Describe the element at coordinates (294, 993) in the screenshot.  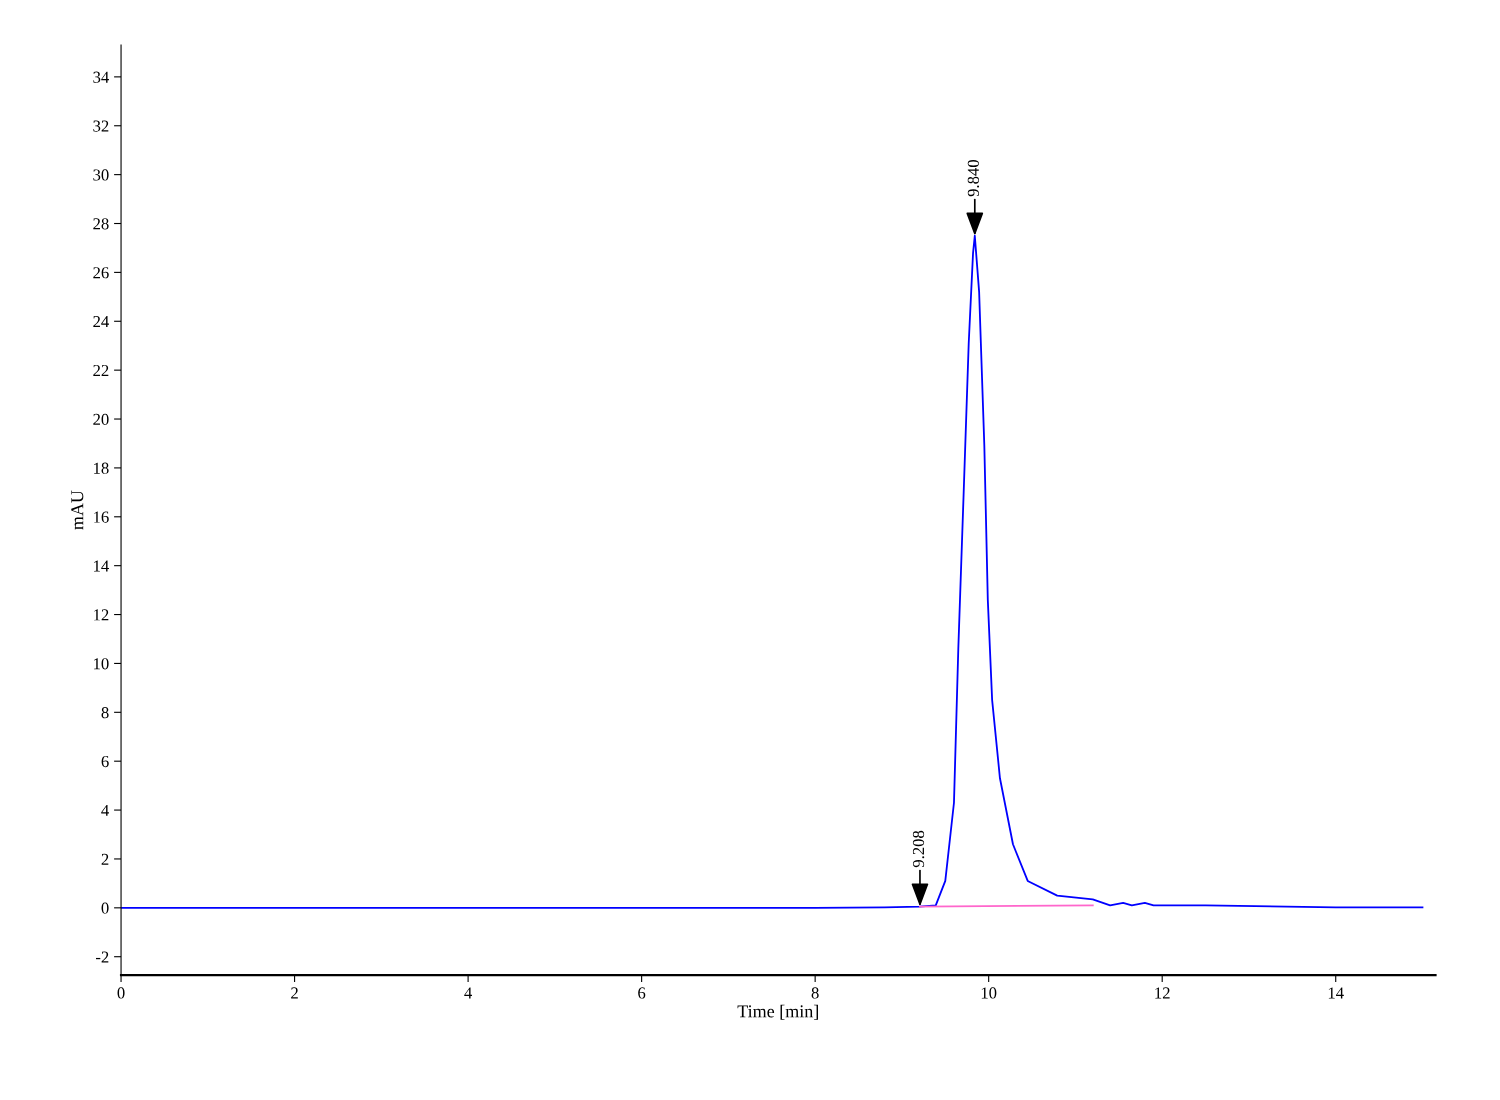
I see `x-tick-label: 2` at that location.